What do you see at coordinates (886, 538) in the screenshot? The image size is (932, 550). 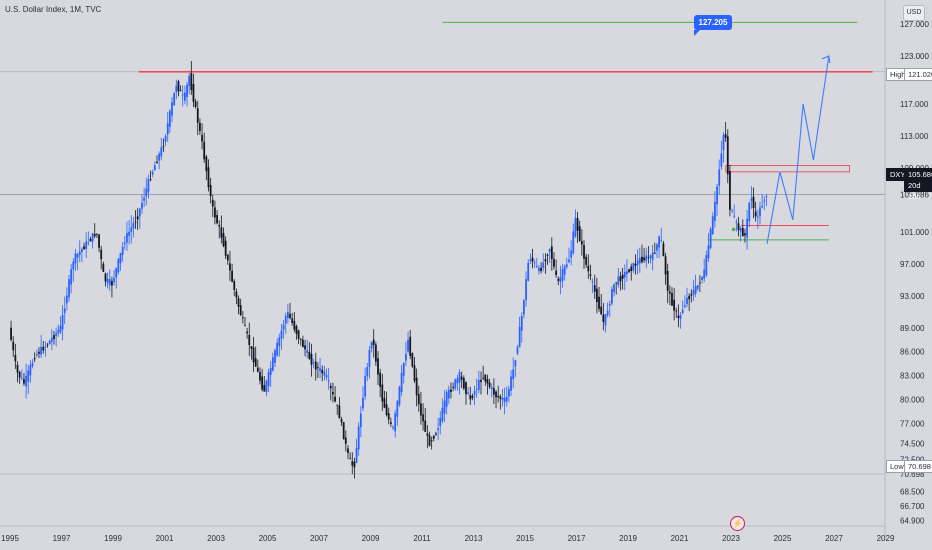 I see `x-tick-label: 2029` at bounding box center [886, 538].